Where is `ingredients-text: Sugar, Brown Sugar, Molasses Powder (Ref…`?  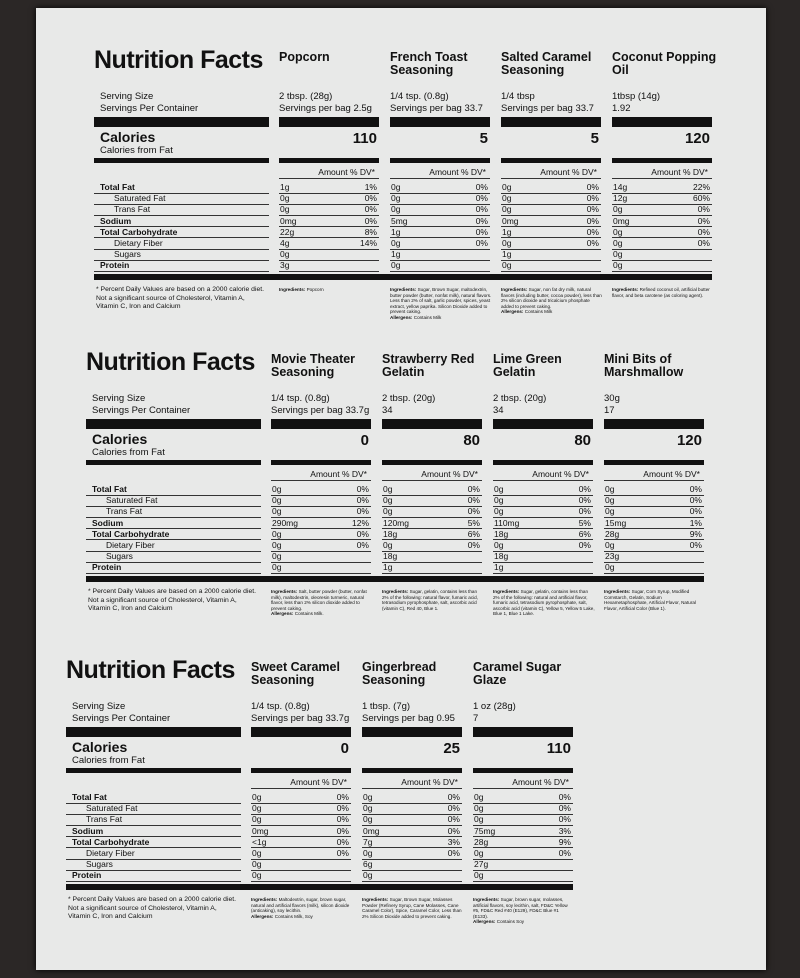 ingredients-text: Sugar, Brown Sugar, Molasses Powder (Ref… is located at coordinates (412, 908).